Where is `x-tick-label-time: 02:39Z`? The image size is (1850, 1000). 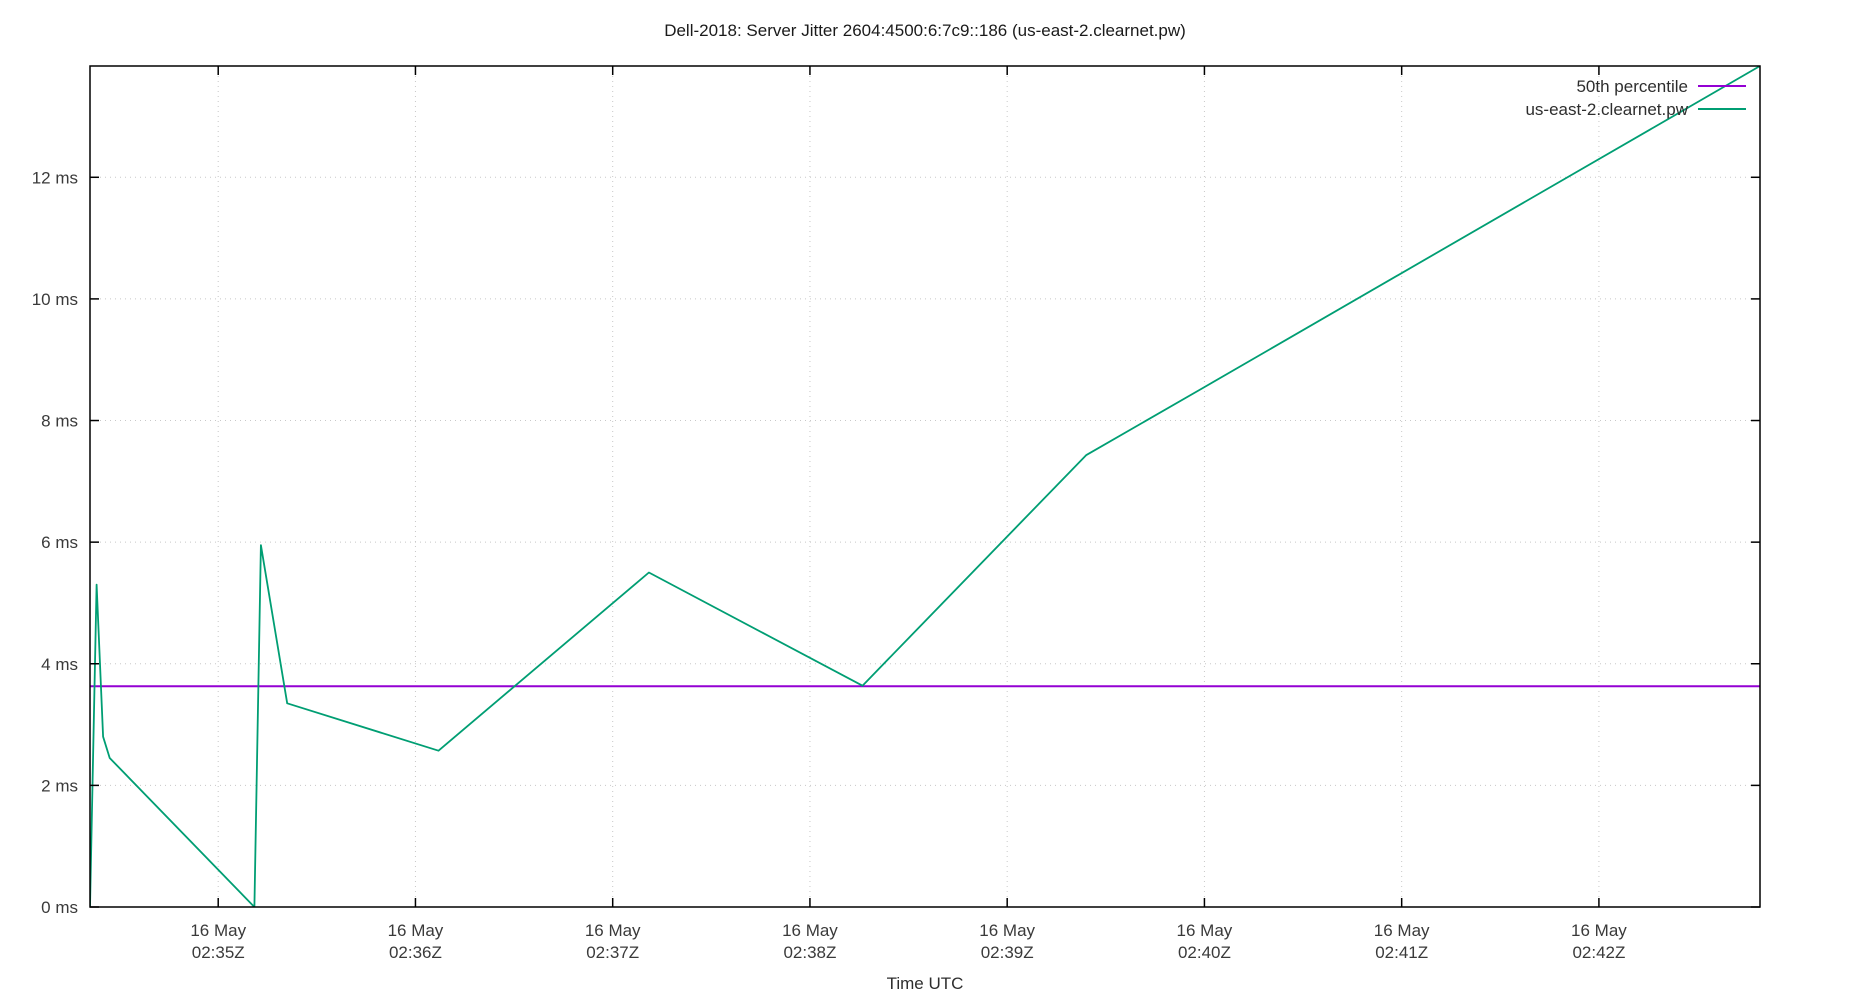 x-tick-label-time: 02:39Z is located at coordinates (1007, 952).